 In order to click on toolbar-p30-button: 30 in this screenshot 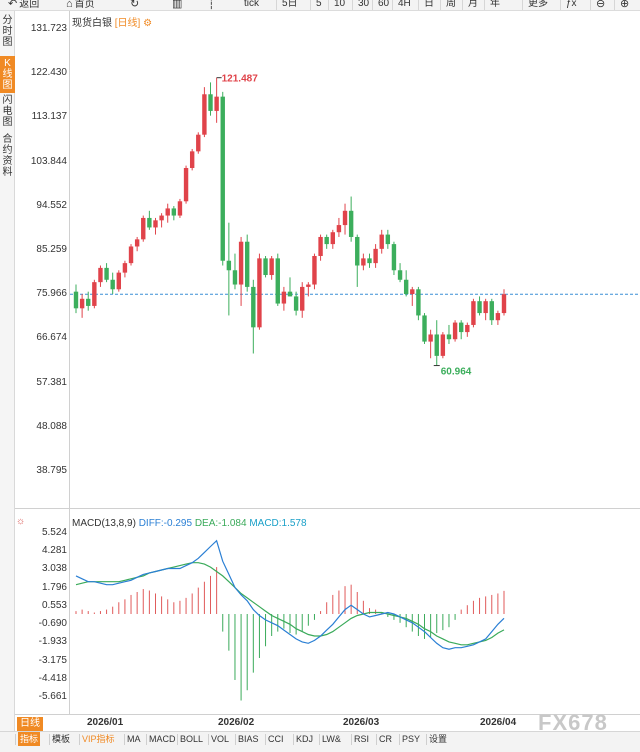, I will do `click(364, 4)`.